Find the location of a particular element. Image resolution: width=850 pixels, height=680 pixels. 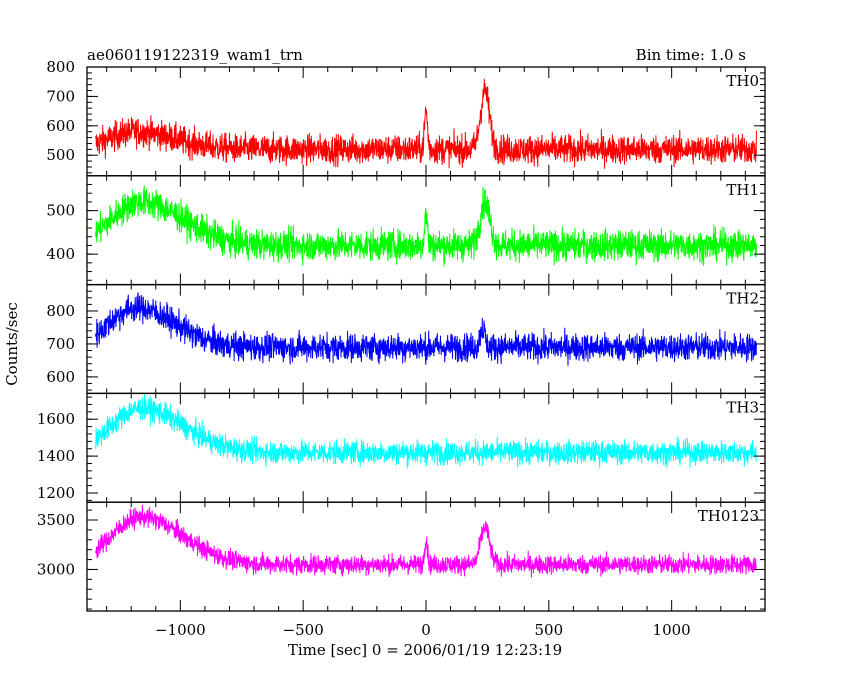

x-tick-label: 0 is located at coordinates (426, 630).